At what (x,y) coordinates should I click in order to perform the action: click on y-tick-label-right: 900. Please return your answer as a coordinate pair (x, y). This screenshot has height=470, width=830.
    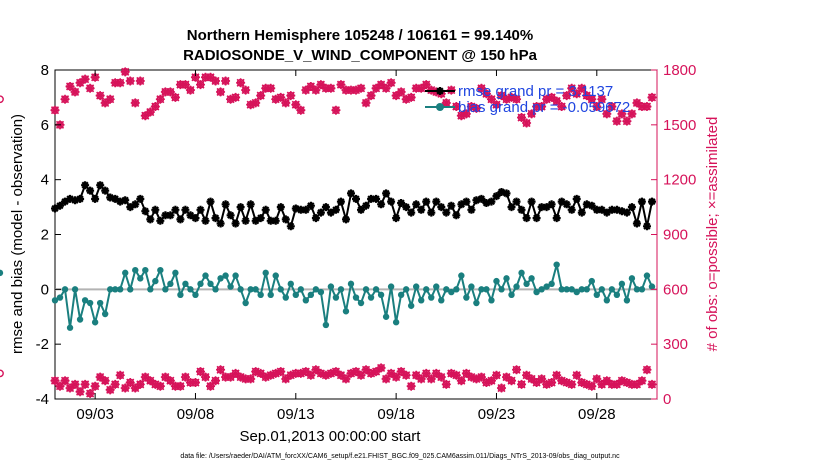
    Looking at the image, I should click on (675, 235).